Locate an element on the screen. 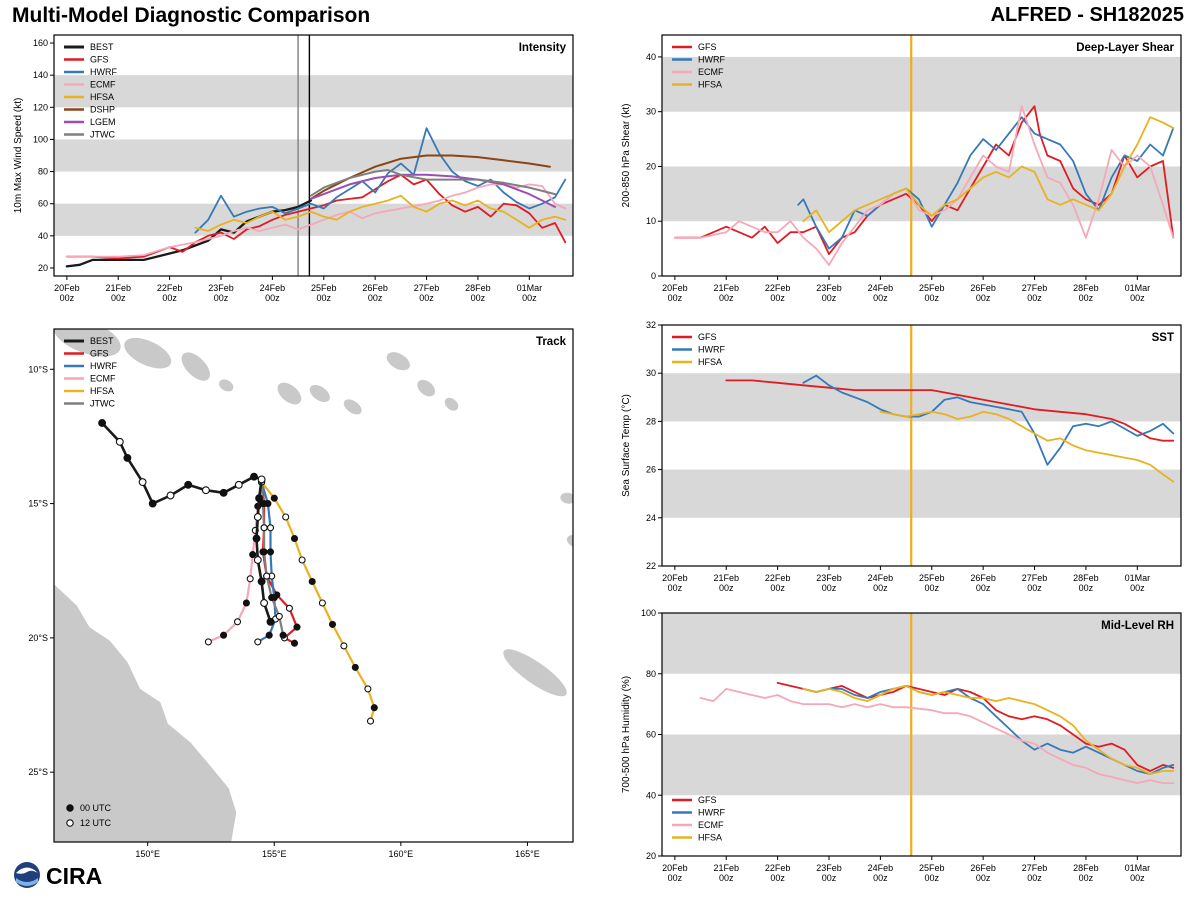  noaa-wave-icon is located at coordinates (27, 882).